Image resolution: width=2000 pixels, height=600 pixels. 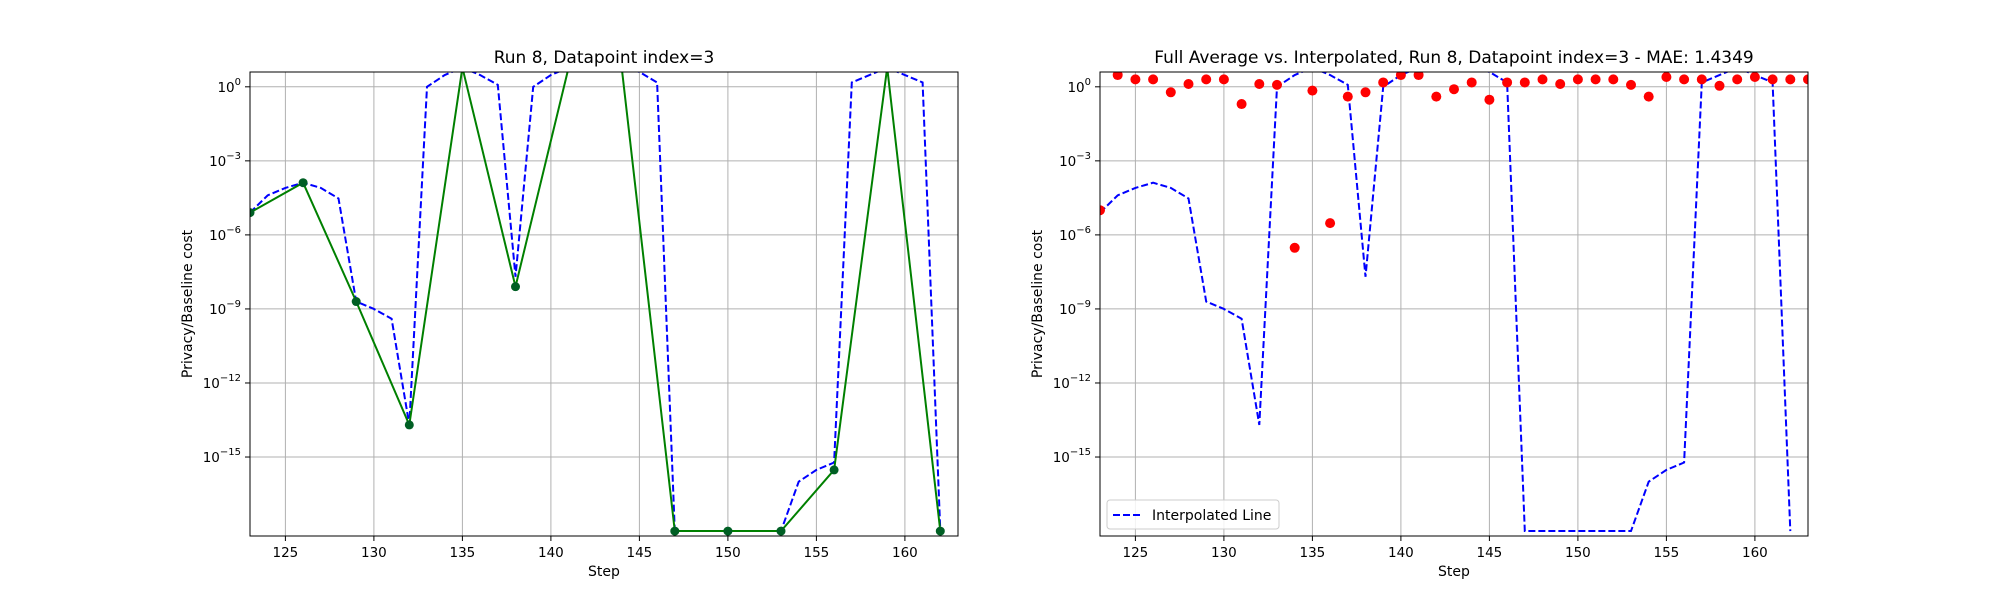 What do you see at coordinates (604, 58) in the screenshot?
I see `chart-title: Run 8, Datapoint index=3` at bounding box center [604, 58].